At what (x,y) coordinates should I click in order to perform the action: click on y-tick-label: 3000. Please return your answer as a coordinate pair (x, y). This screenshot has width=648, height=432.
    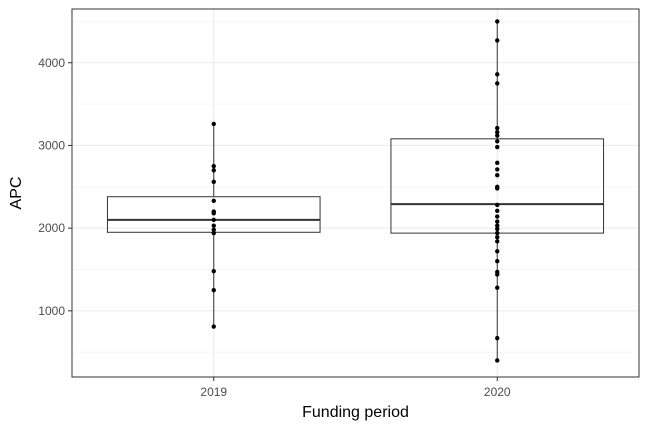
    Looking at the image, I should click on (51, 145).